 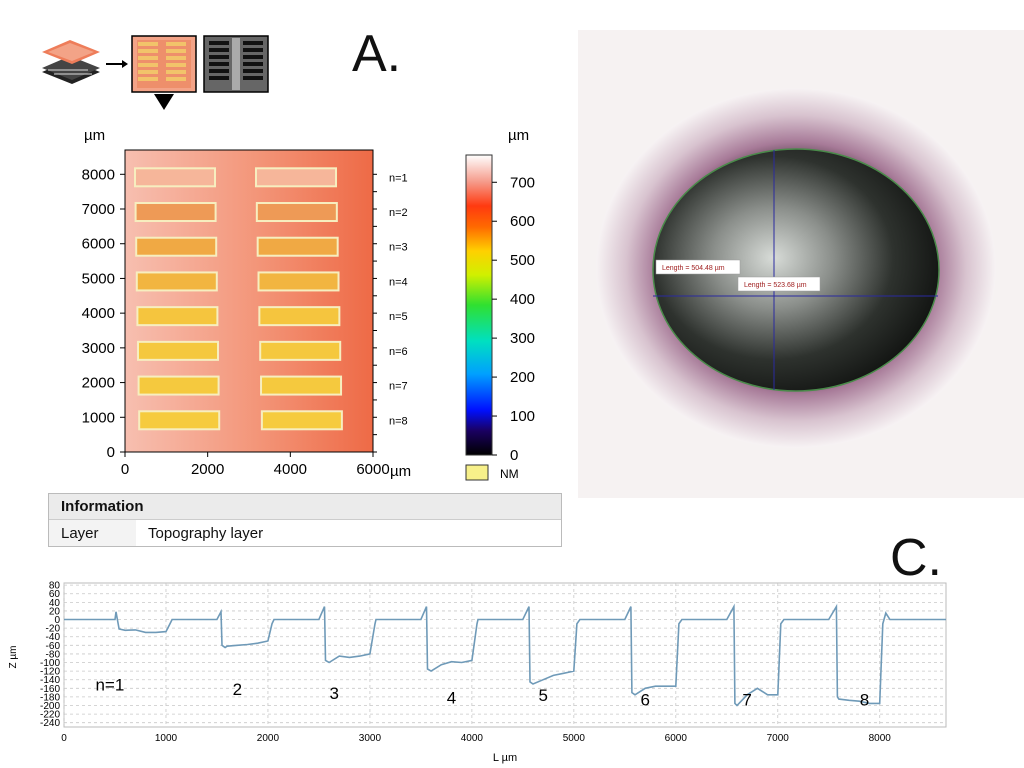 What do you see at coordinates (305, 533) in the screenshot?
I see `info-row: Layer Topography layer` at bounding box center [305, 533].